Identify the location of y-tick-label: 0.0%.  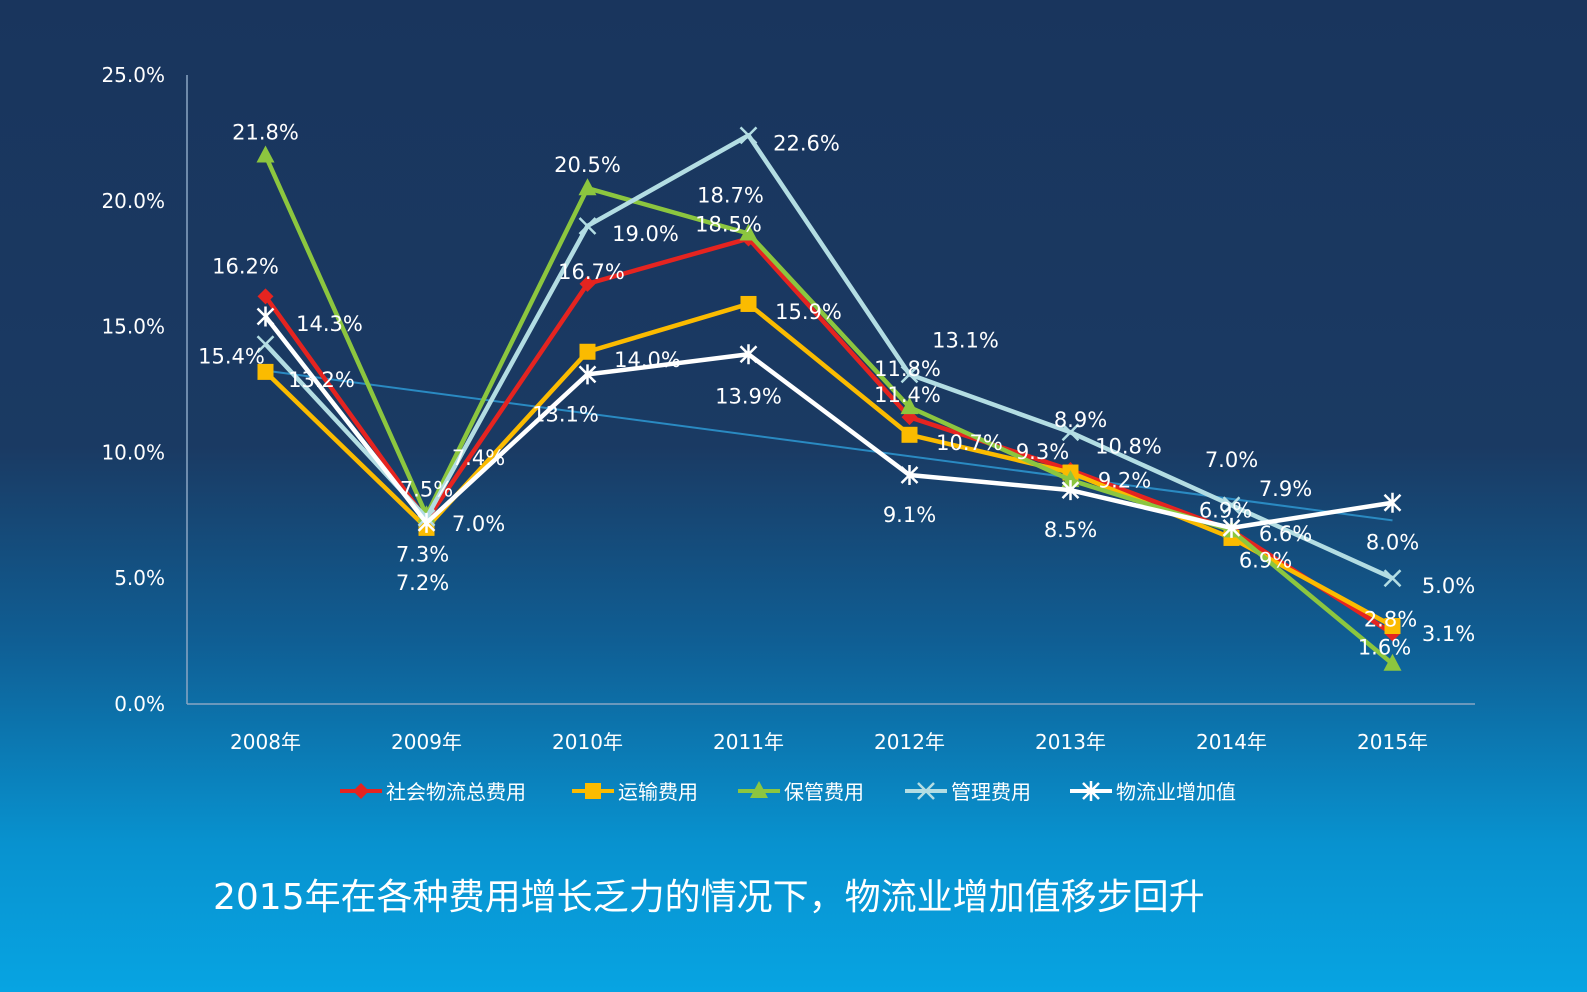
(139, 704).